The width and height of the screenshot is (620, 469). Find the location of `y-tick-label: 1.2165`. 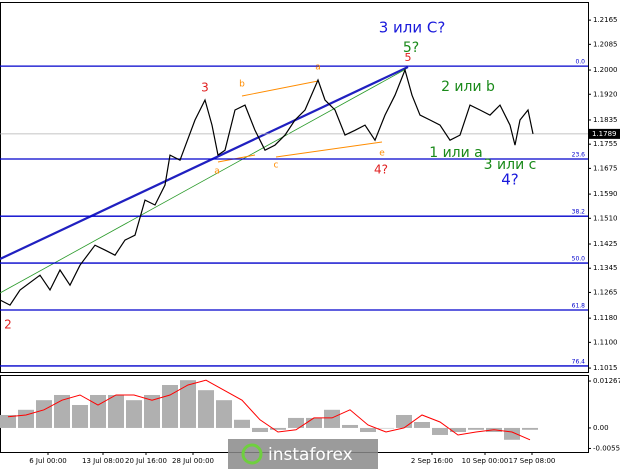

y-tick-label: 1.2165 is located at coordinates (605, 20).